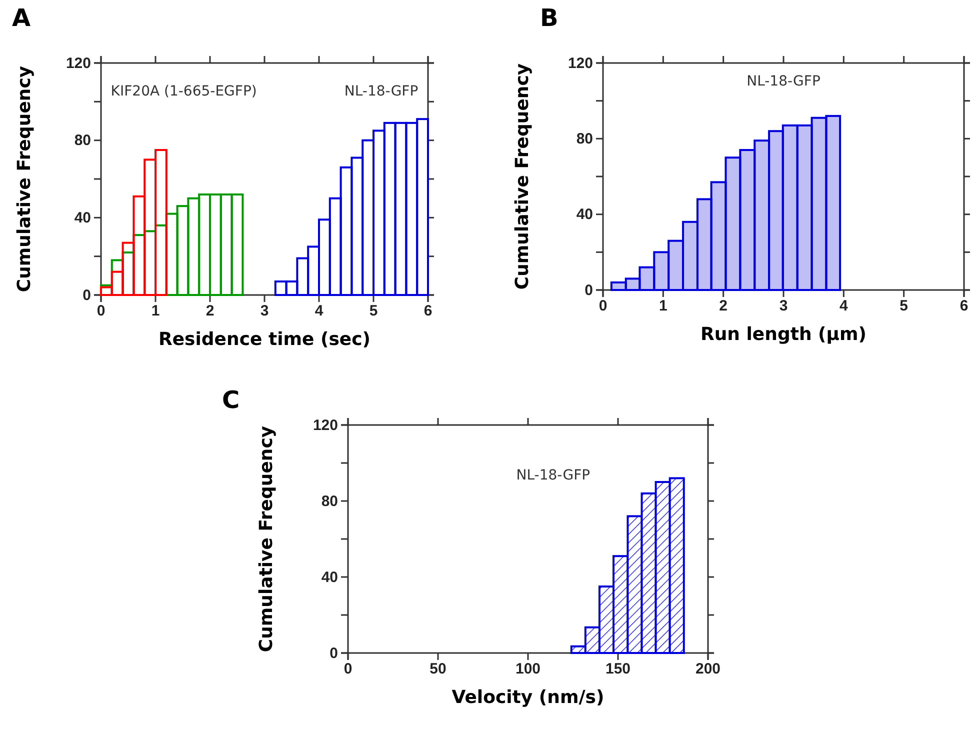 This screenshot has height=731, width=978. What do you see at coordinates (264, 339) in the screenshot?
I see `x-axis-title: Residence time (sec)` at bounding box center [264, 339].